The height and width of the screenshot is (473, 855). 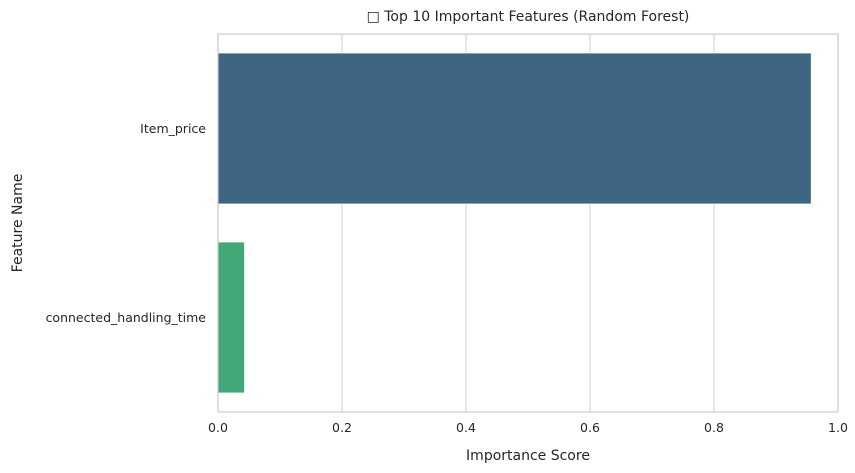 What do you see at coordinates (528, 456) in the screenshot?
I see `x-axis-label: Importance Score` at bounding box center [528, 456].